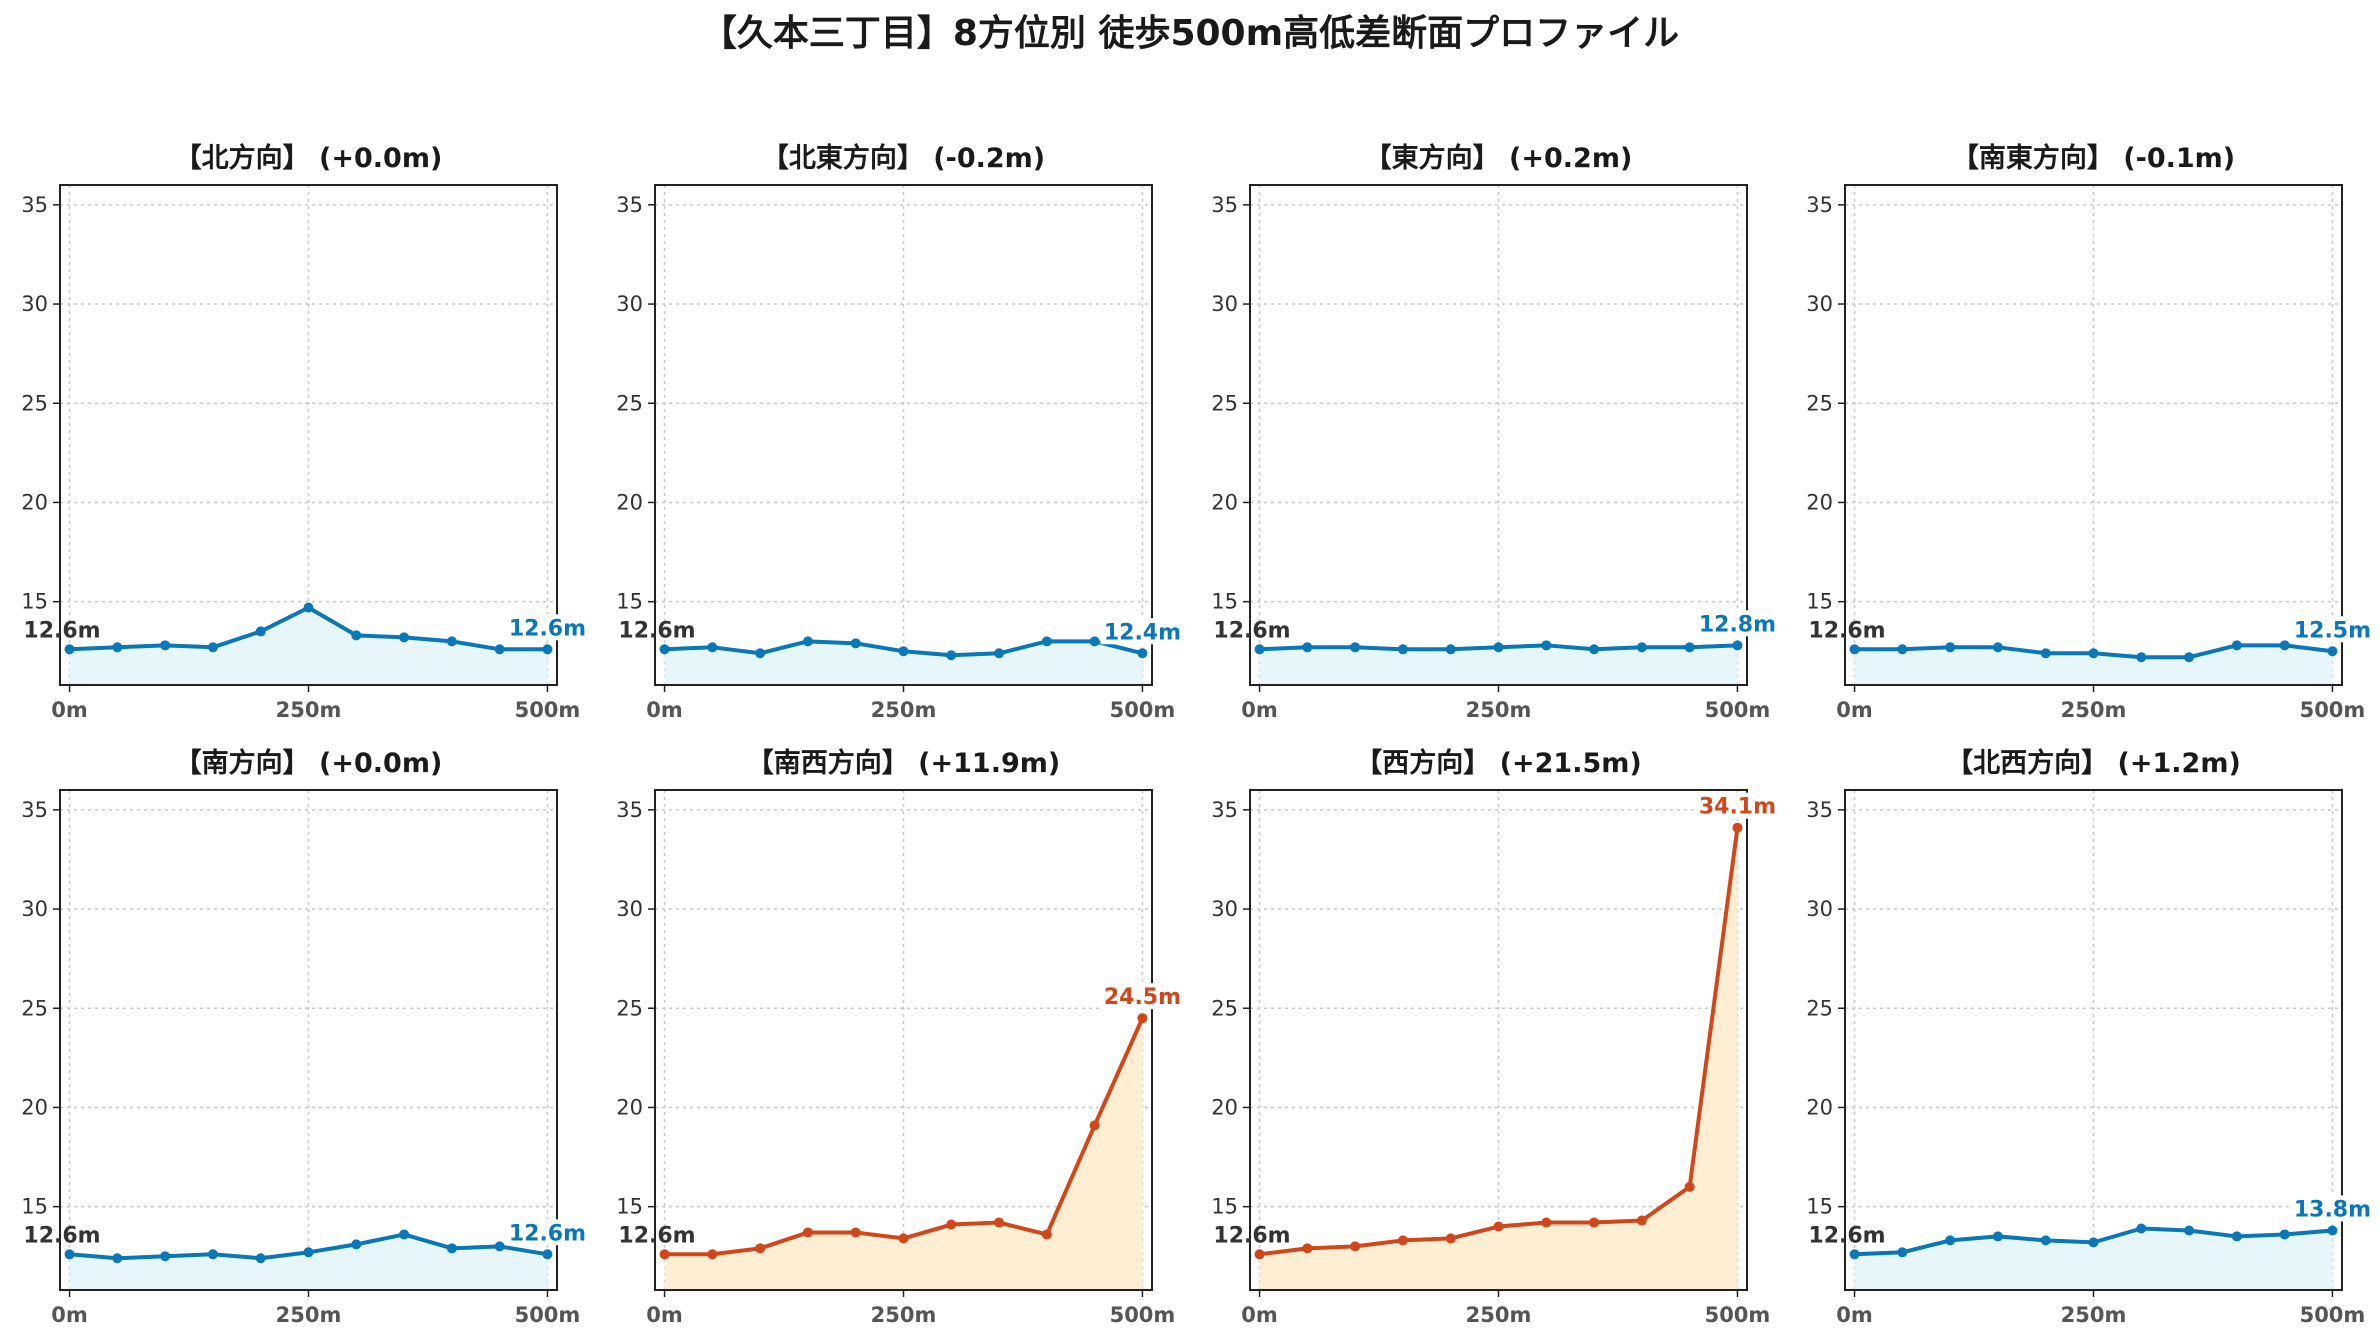 The height and width of the screenshot is (1340, 2380). I want to click on plot-frame, so click(903, 435).